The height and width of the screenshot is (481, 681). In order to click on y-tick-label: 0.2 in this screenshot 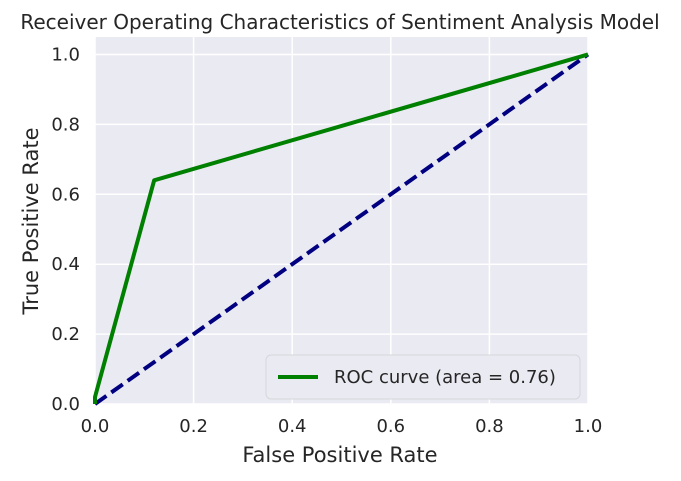, I will do `click(65, 334)`.